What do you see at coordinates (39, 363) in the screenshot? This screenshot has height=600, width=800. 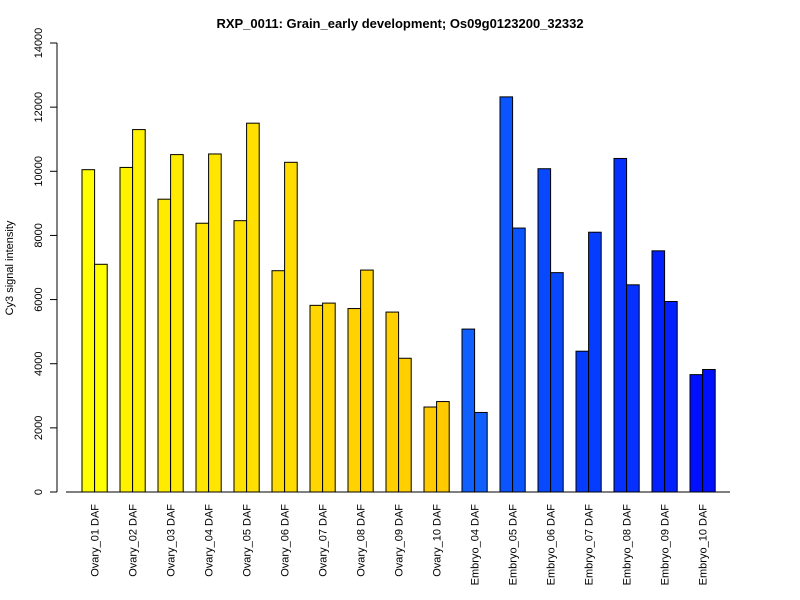 I see `y-tick-label: 4000` at bounding box center [39, 363].